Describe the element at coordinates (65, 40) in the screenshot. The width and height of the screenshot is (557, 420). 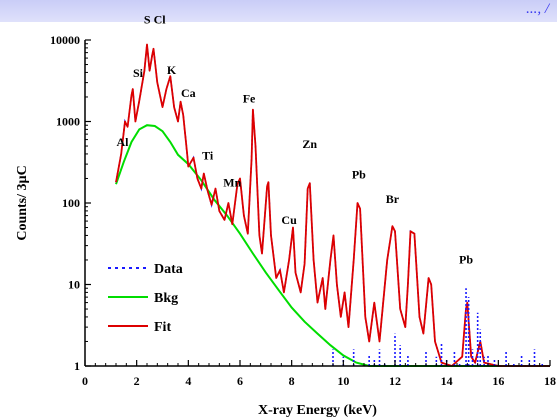
I see `y-tick-label: 10000` at that location.